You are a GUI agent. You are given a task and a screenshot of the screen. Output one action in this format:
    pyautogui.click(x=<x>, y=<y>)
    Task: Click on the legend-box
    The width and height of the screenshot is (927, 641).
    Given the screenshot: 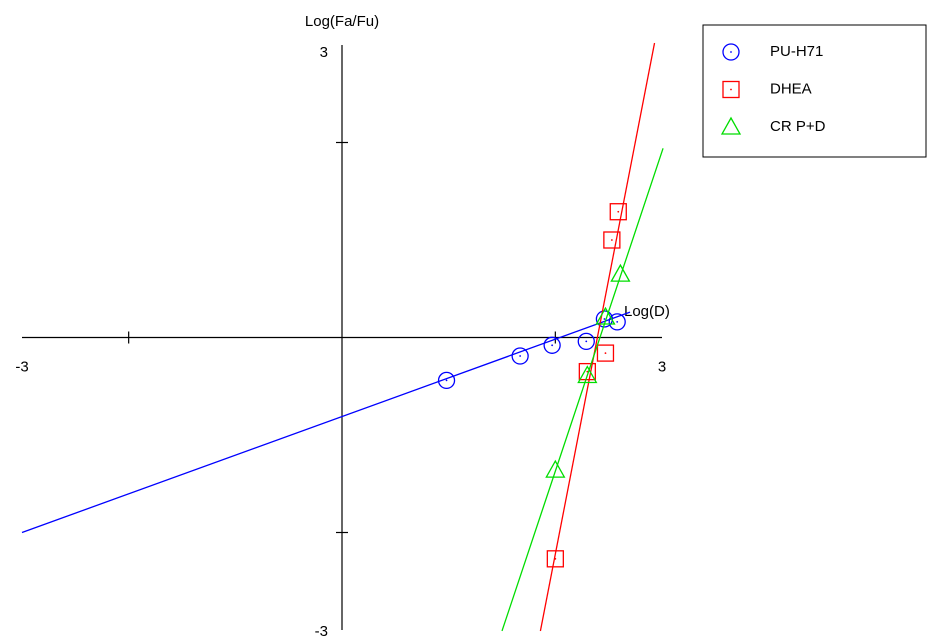 What is the action you would take?
    pyautogui.click(x=814, y=91)
    